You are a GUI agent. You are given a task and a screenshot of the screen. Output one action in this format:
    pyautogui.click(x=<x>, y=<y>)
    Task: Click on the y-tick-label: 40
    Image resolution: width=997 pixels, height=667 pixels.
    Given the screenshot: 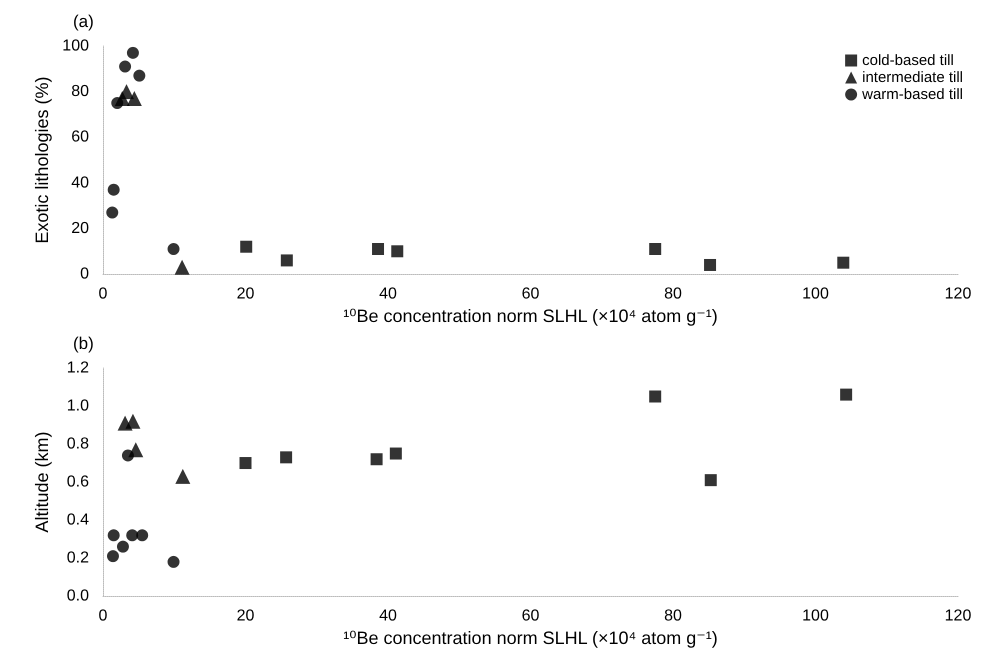 What is the action you would take?
    pyautogui.click(x=80, y=183)
    